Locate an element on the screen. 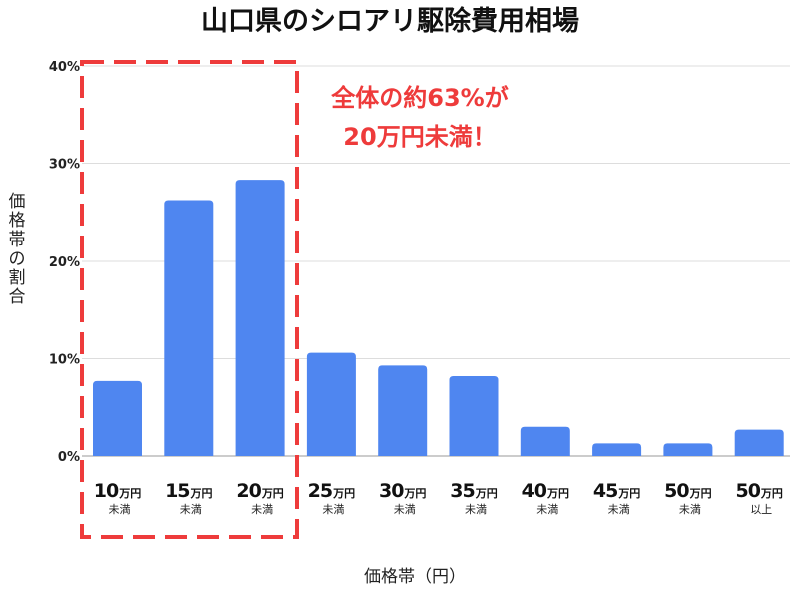  chart-title: 山口県のシロアリ駆除費用相場 is located at coordinates (390, 21).